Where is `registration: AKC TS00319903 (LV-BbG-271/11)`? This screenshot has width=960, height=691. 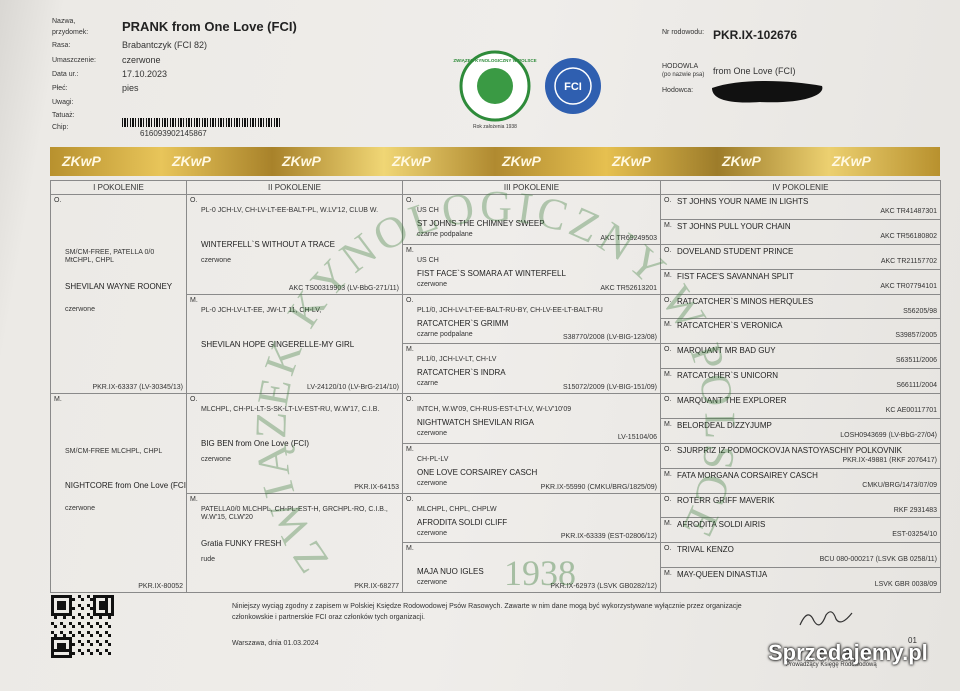
registration: AKC TS00319903 (LV-BbG-271/11) is located at coordinates (343, 288).